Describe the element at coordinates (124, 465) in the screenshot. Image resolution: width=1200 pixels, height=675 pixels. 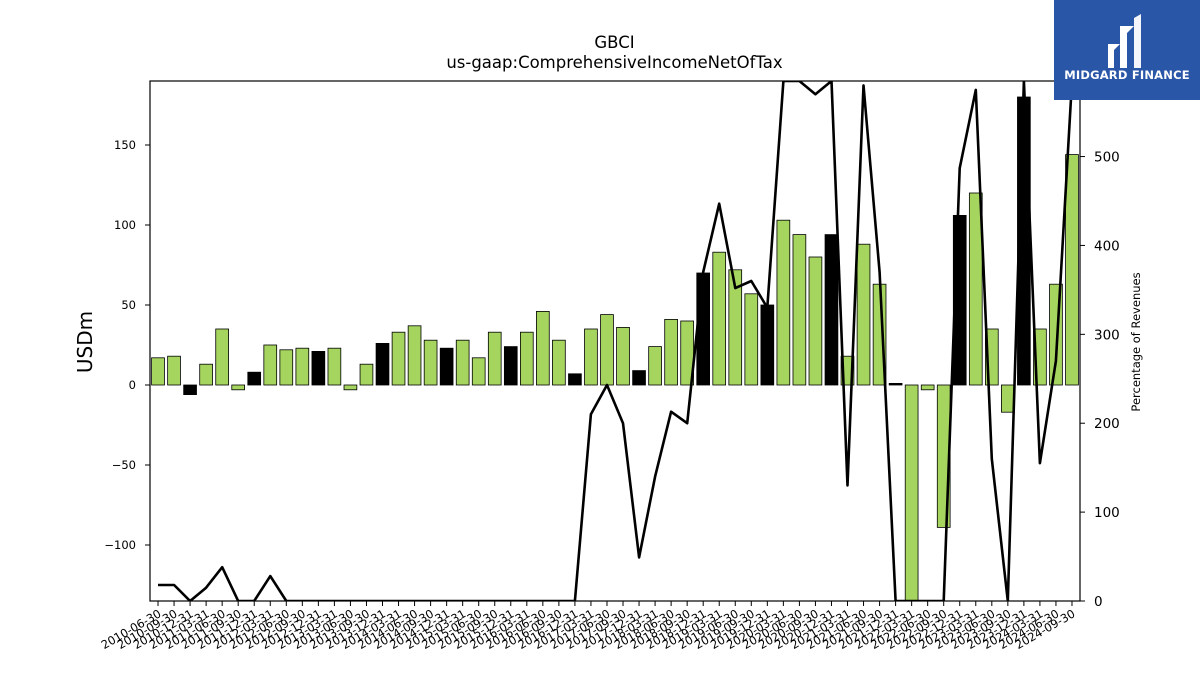
I see `y-tick-label: −50` at that location.